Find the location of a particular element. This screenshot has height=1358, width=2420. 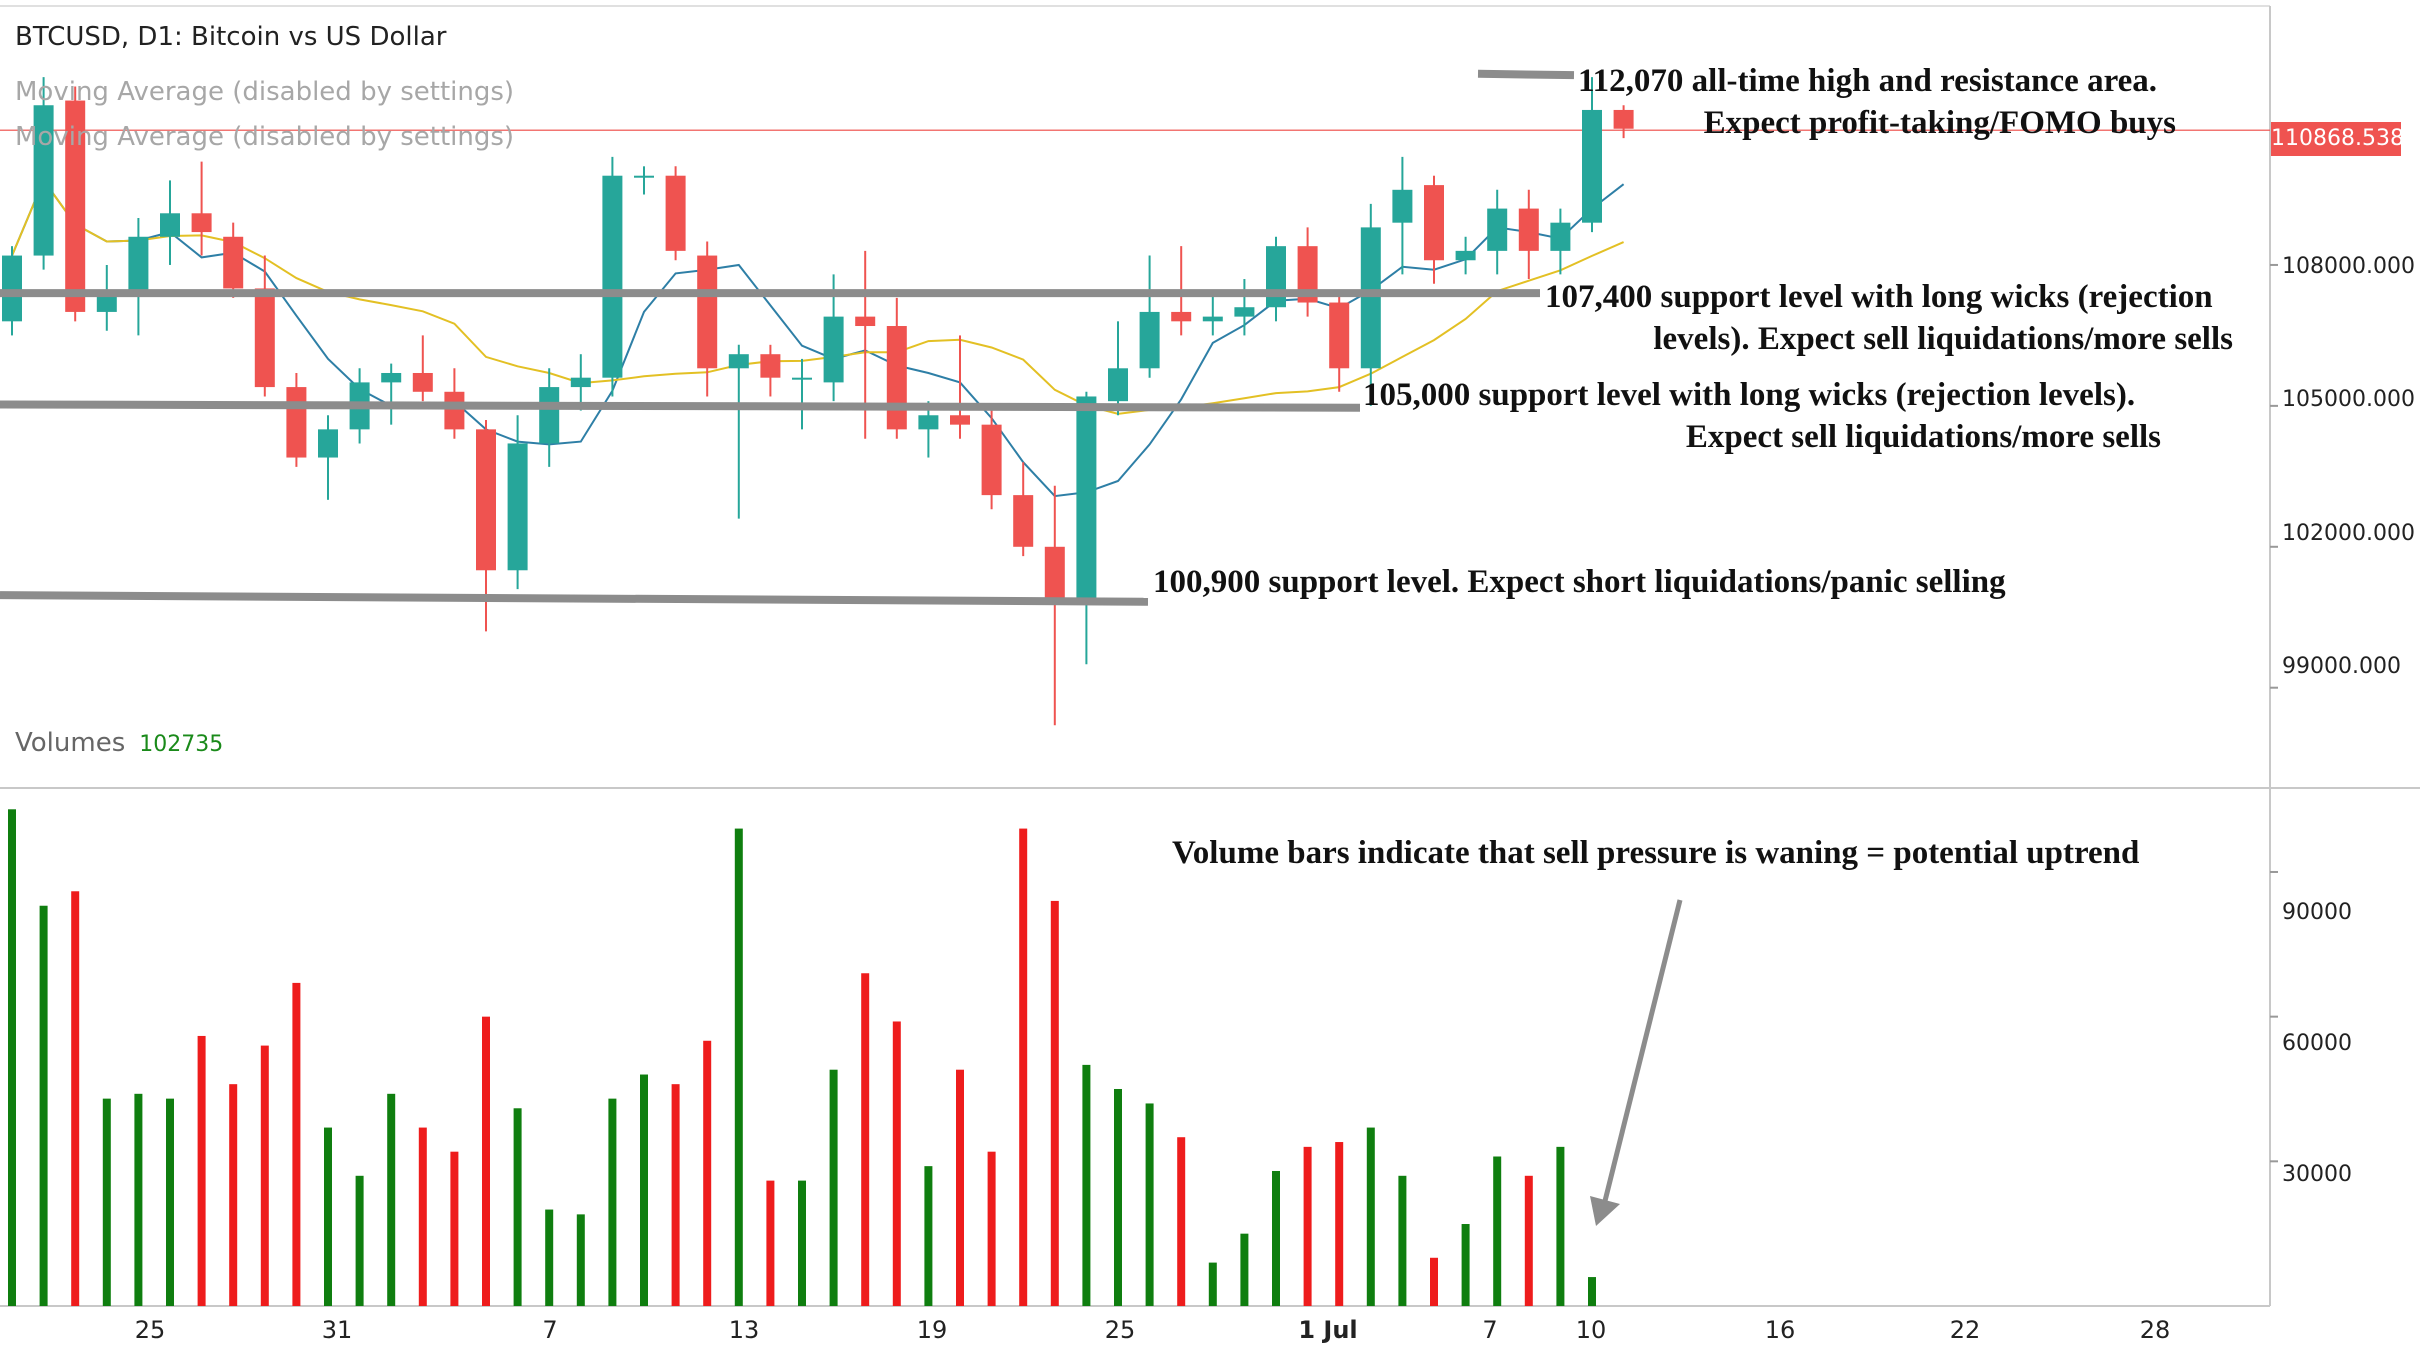

x-tick-label: 7 is located at coordinates (550, 1330).